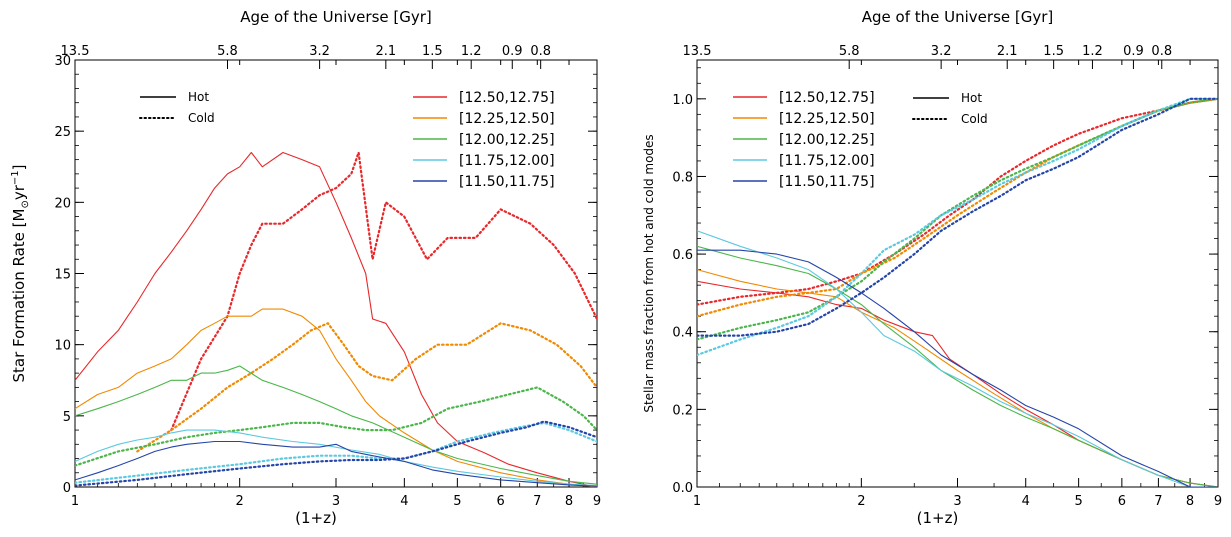  I want to click on y-tick-label: 1.0, so click(682, 100).